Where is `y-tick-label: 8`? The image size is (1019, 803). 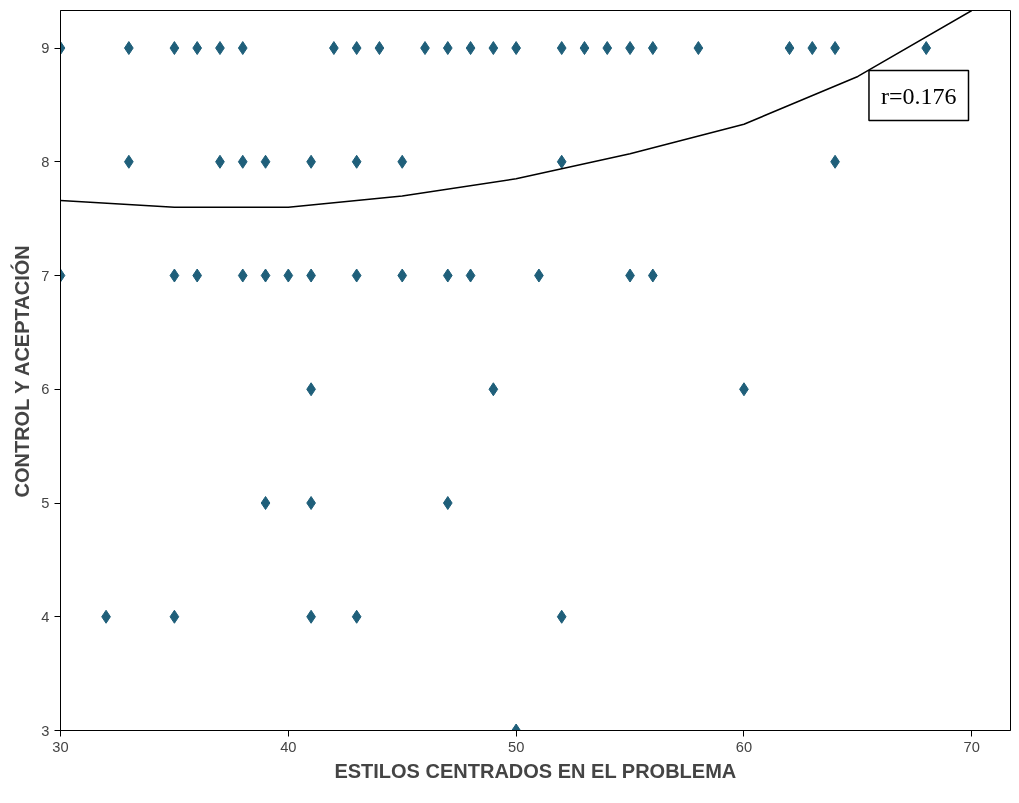
y-tick-label: 8 is located at coordinates (45, 161).